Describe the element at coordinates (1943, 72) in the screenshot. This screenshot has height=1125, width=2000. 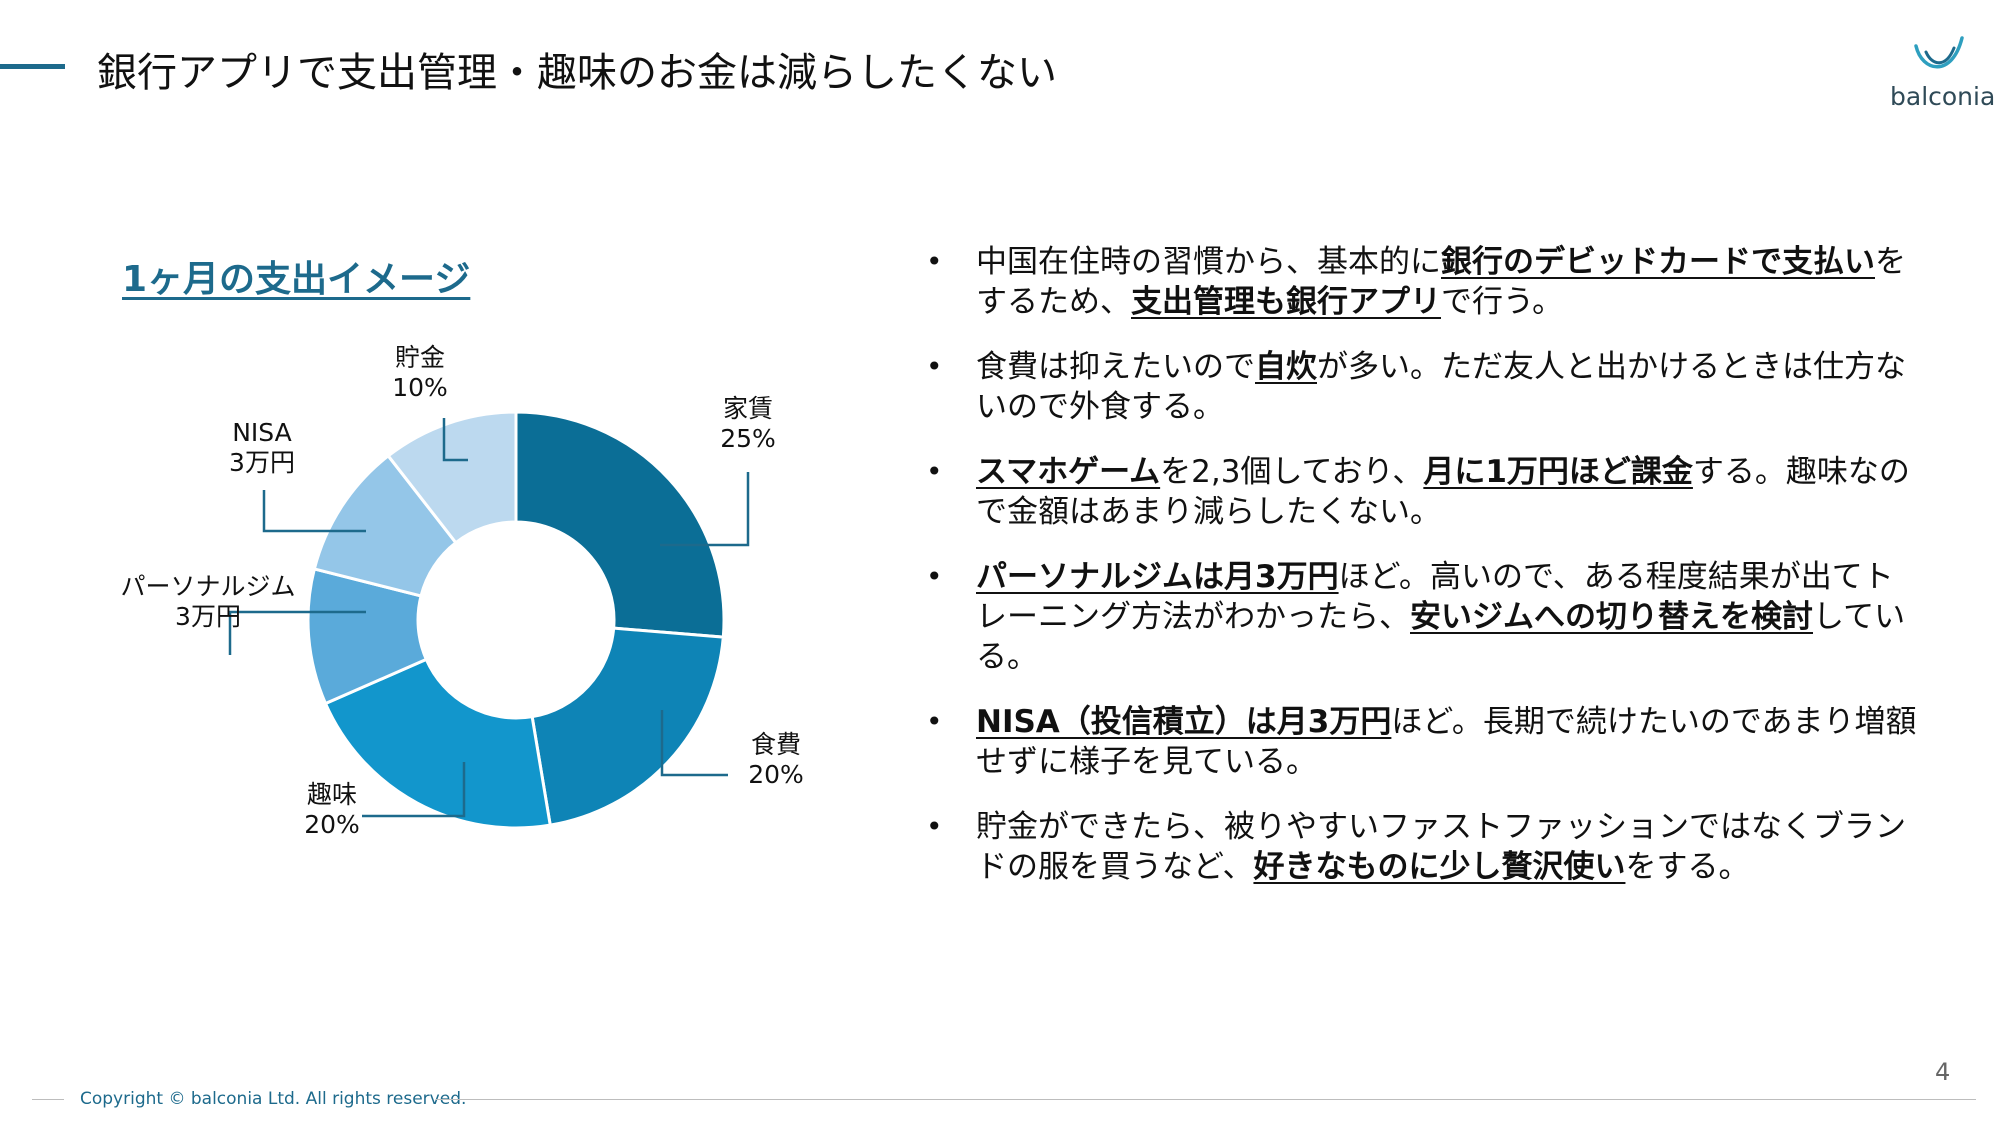
I see `logo: balconia` at that location.